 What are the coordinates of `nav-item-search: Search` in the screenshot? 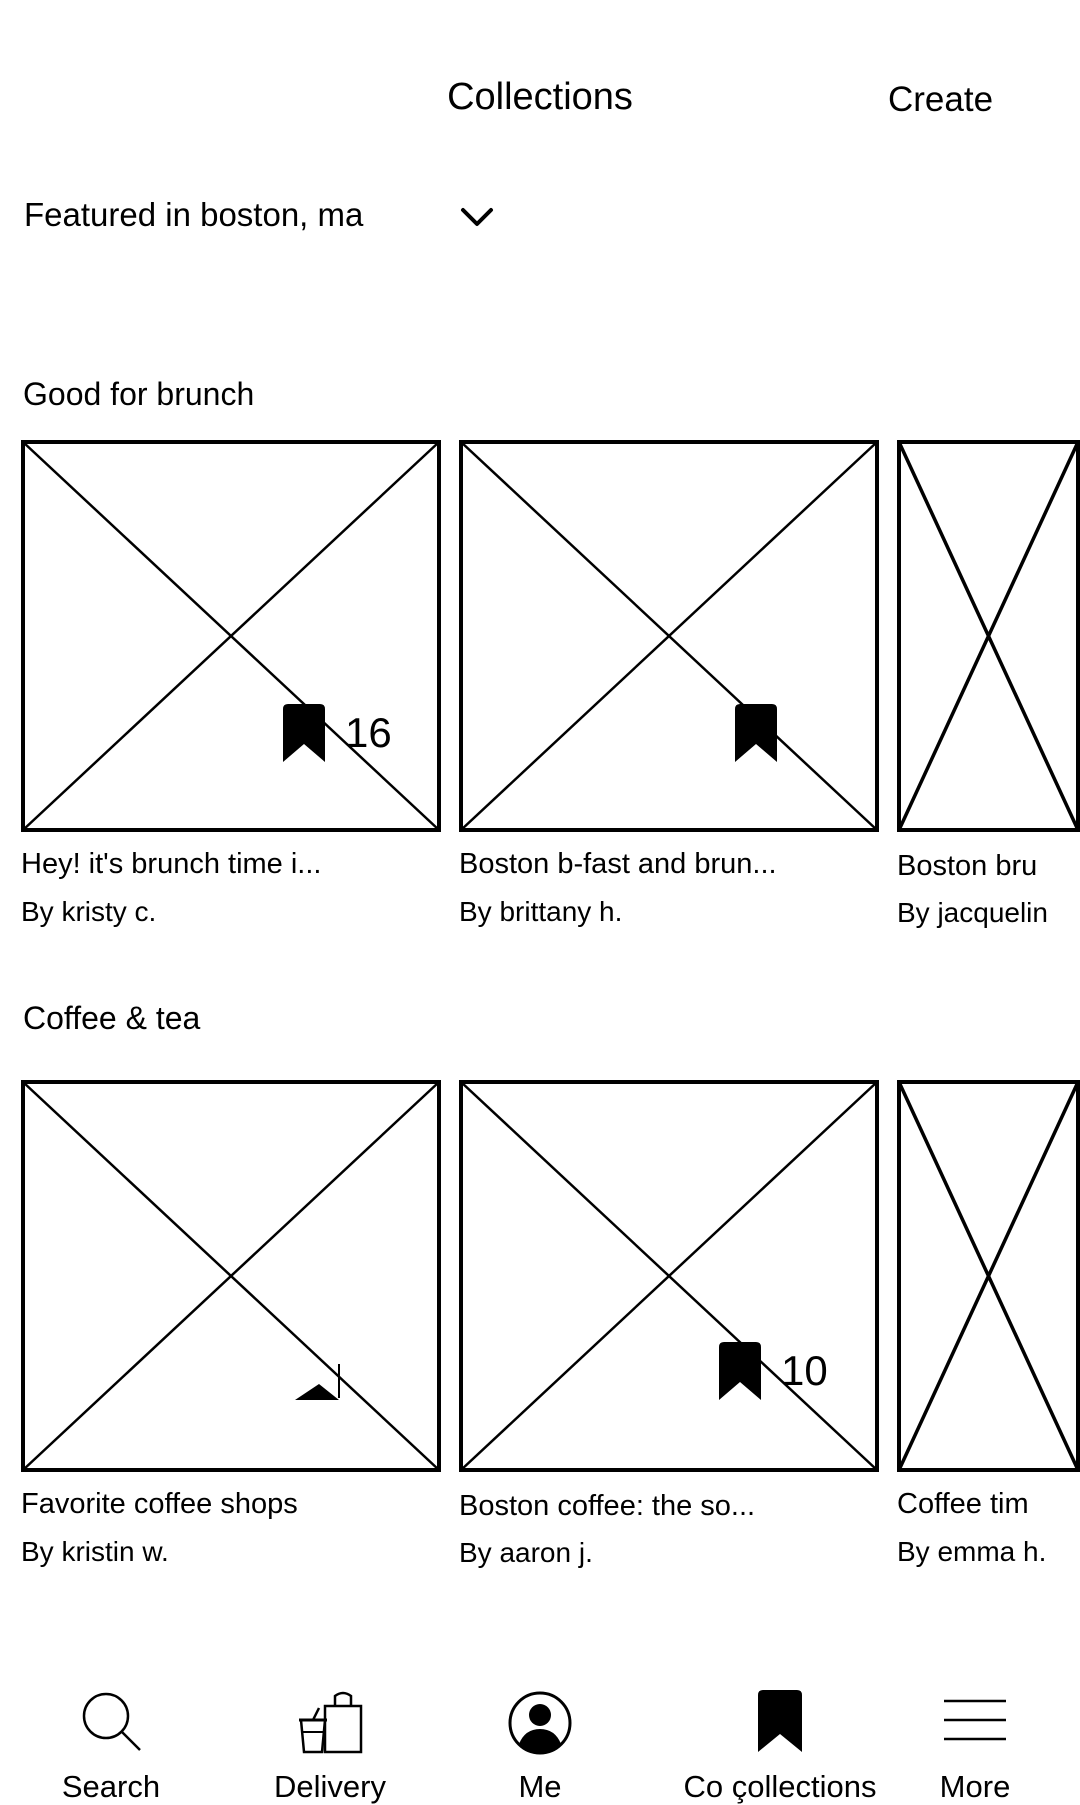 It's located at (111, 1742).